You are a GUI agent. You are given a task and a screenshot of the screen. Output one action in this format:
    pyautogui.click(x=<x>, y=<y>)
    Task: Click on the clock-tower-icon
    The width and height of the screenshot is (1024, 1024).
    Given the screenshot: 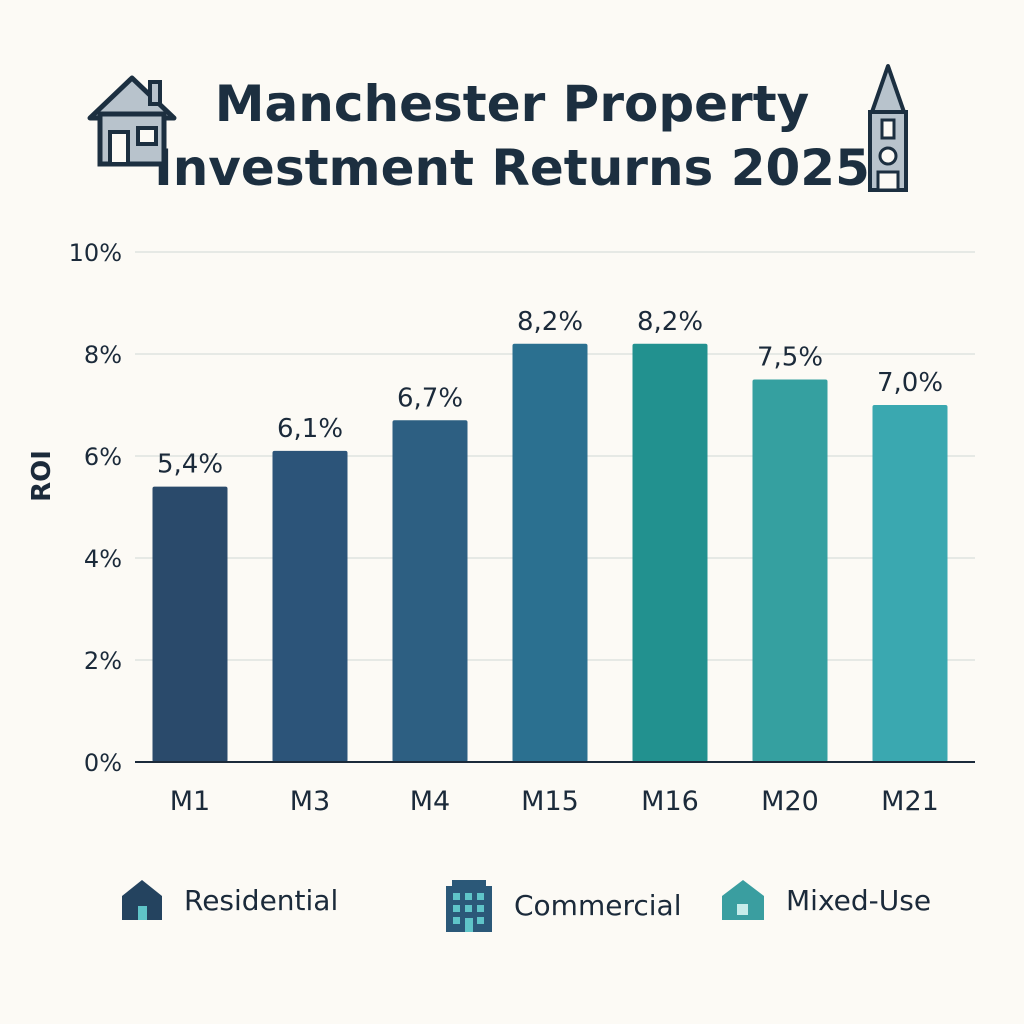 What is the action you would take?
    pyautogui.click(x=888, y=128)
    